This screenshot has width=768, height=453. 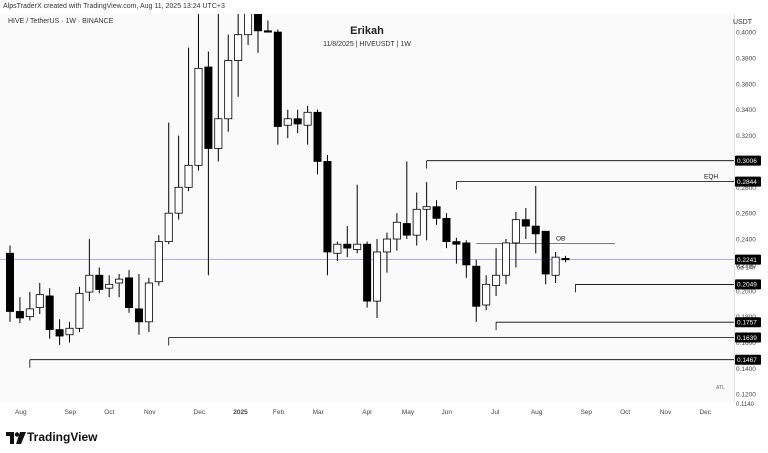 I want to click on current-price-tag: 0.2241, so click(x=747, y=260).